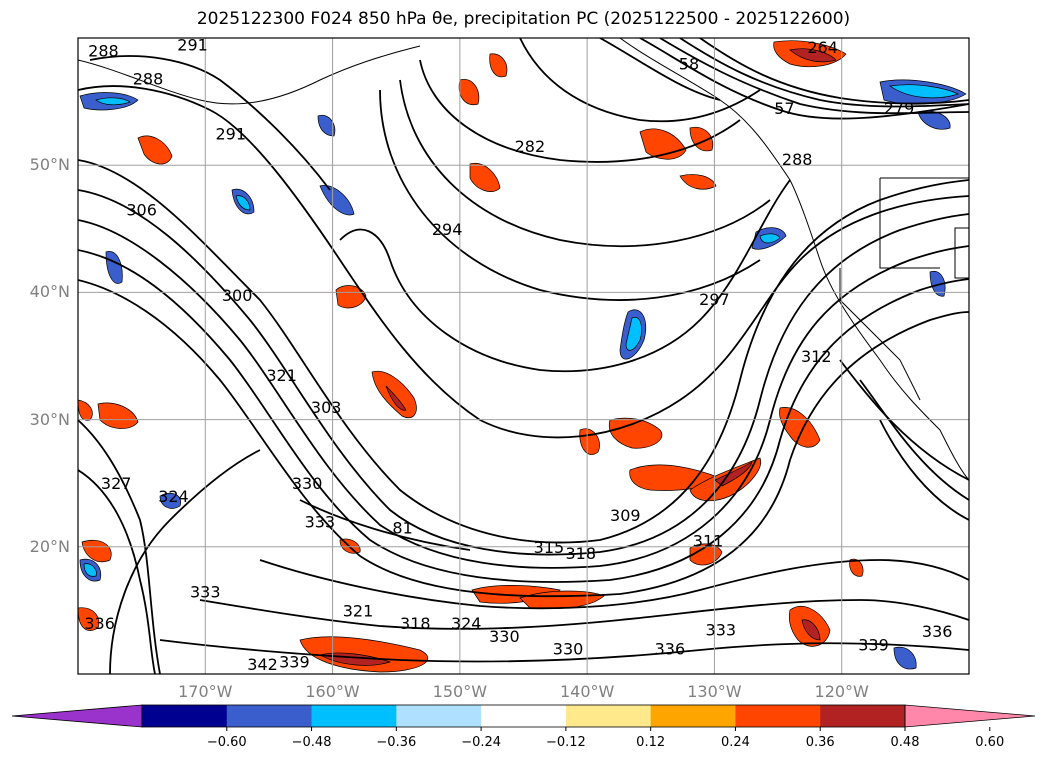 Image resolution: width=1047 pixels, height=767 pixels. What do you see at coordinates (714, 691) in the screenshot?
I see `longitude-tick-label: 130°W` at bounding box center [714, 691].